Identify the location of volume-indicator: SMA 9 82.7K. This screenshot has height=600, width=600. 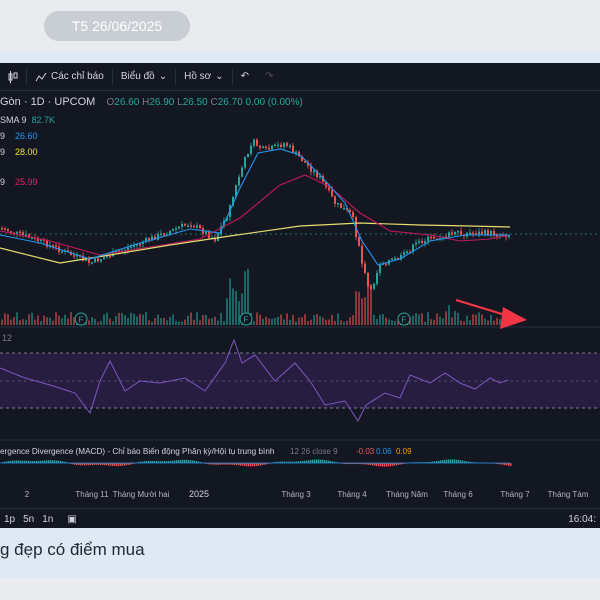
(27, 120).